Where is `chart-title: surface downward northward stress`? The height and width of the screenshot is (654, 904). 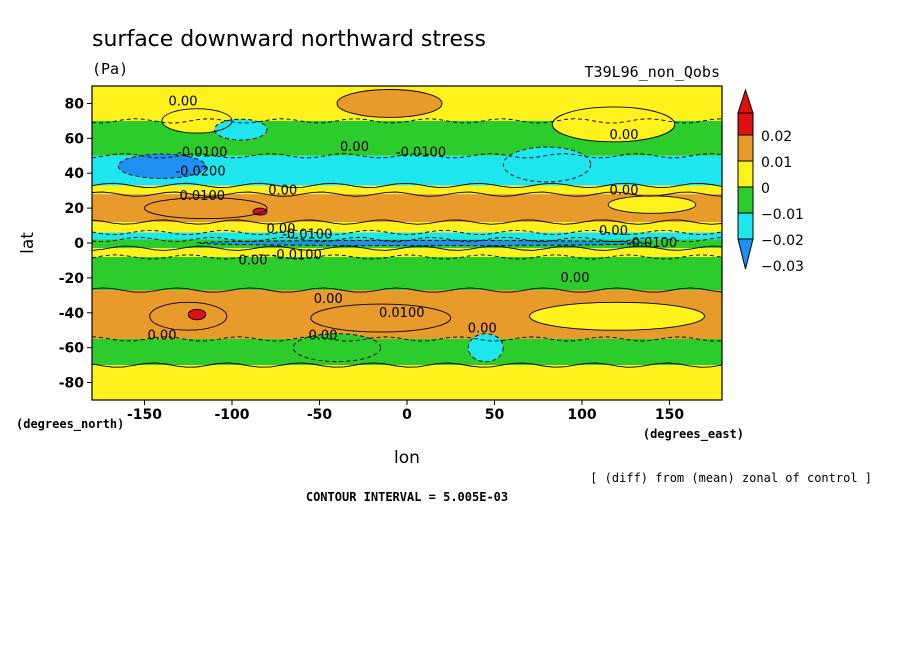 chart-title: surface downward northward stress is located at coordinates (289, 39).